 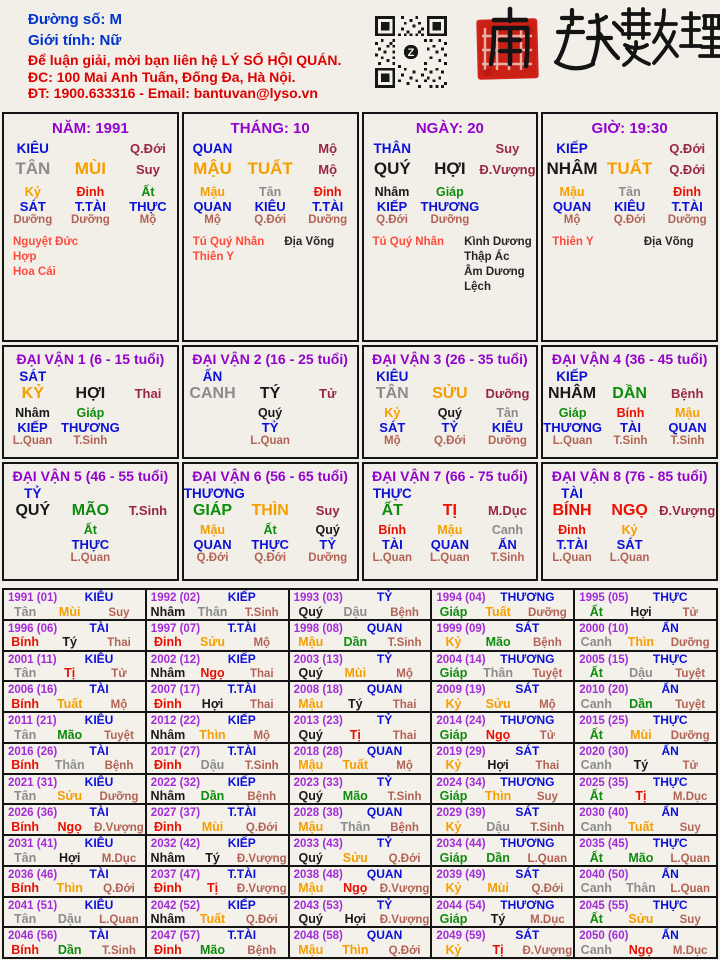 What do you see at coordinates (318, 628) in the screenshot?
I see `year-label: 1998 (08)` at bounding box center [318, 628].